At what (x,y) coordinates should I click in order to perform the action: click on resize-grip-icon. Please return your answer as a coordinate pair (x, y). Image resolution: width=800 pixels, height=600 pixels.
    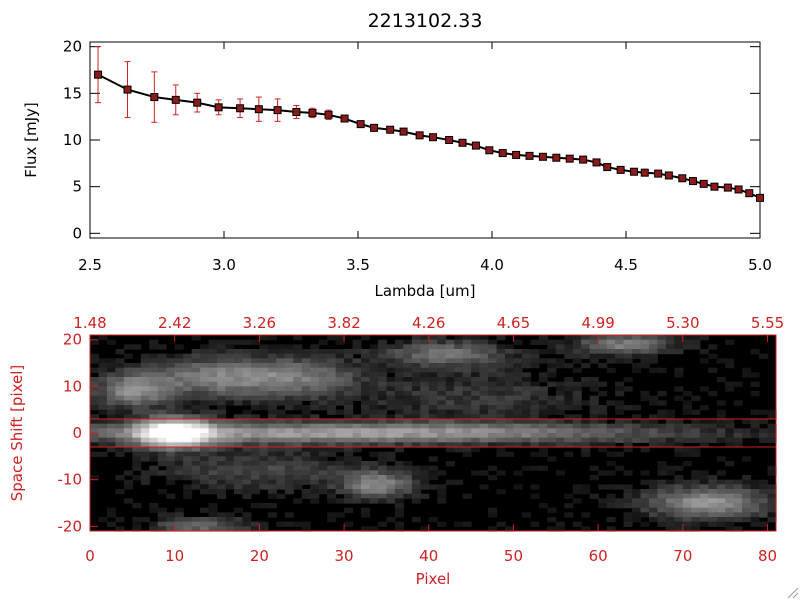
    Looking at the image, I should click on (793, 593).